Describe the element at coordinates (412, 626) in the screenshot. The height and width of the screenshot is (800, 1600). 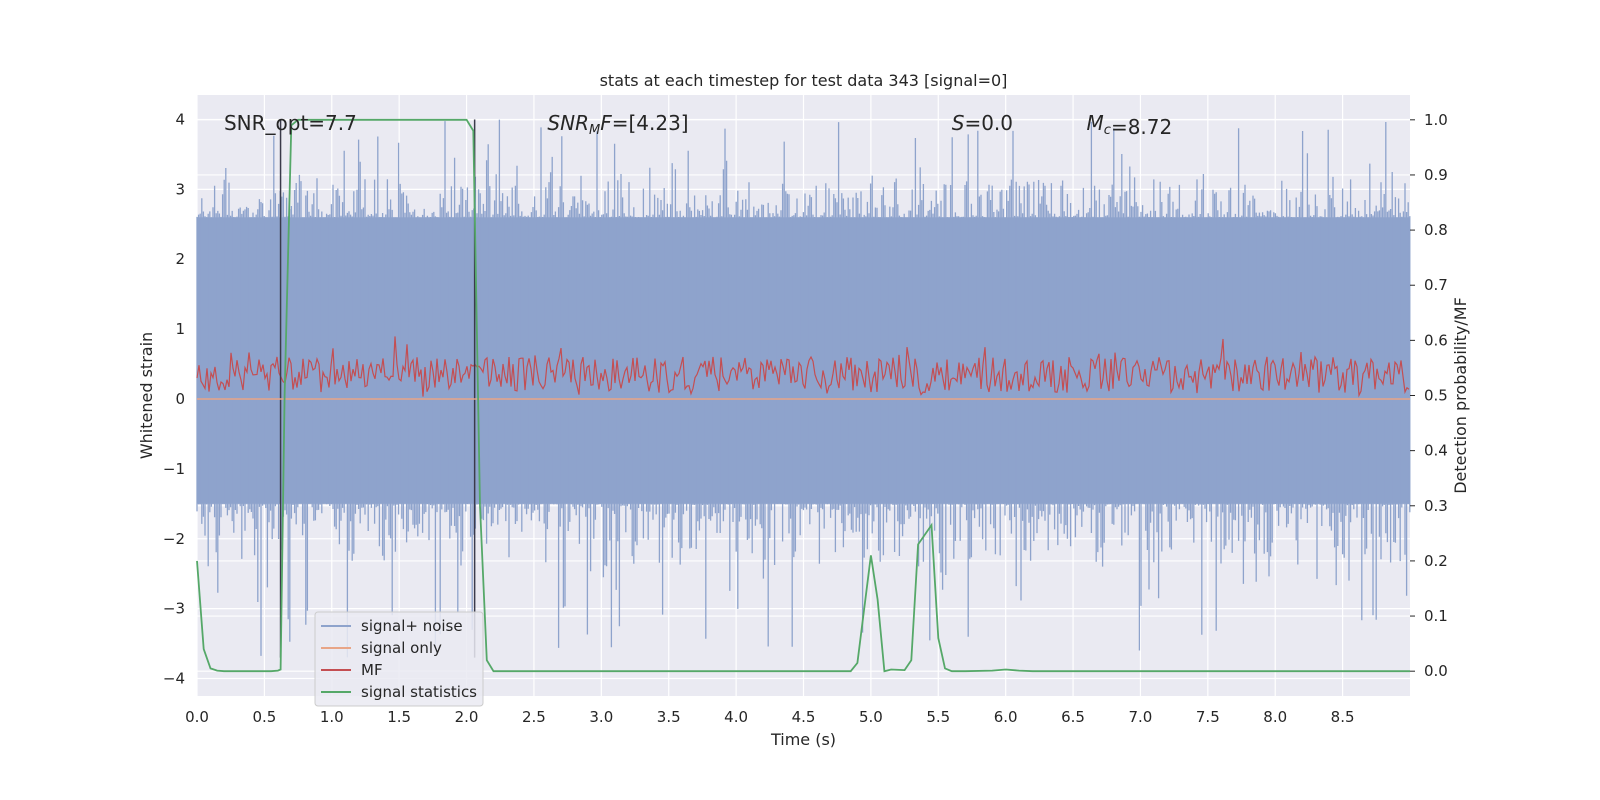
I see `legend-label: signal+ noise` at that location.